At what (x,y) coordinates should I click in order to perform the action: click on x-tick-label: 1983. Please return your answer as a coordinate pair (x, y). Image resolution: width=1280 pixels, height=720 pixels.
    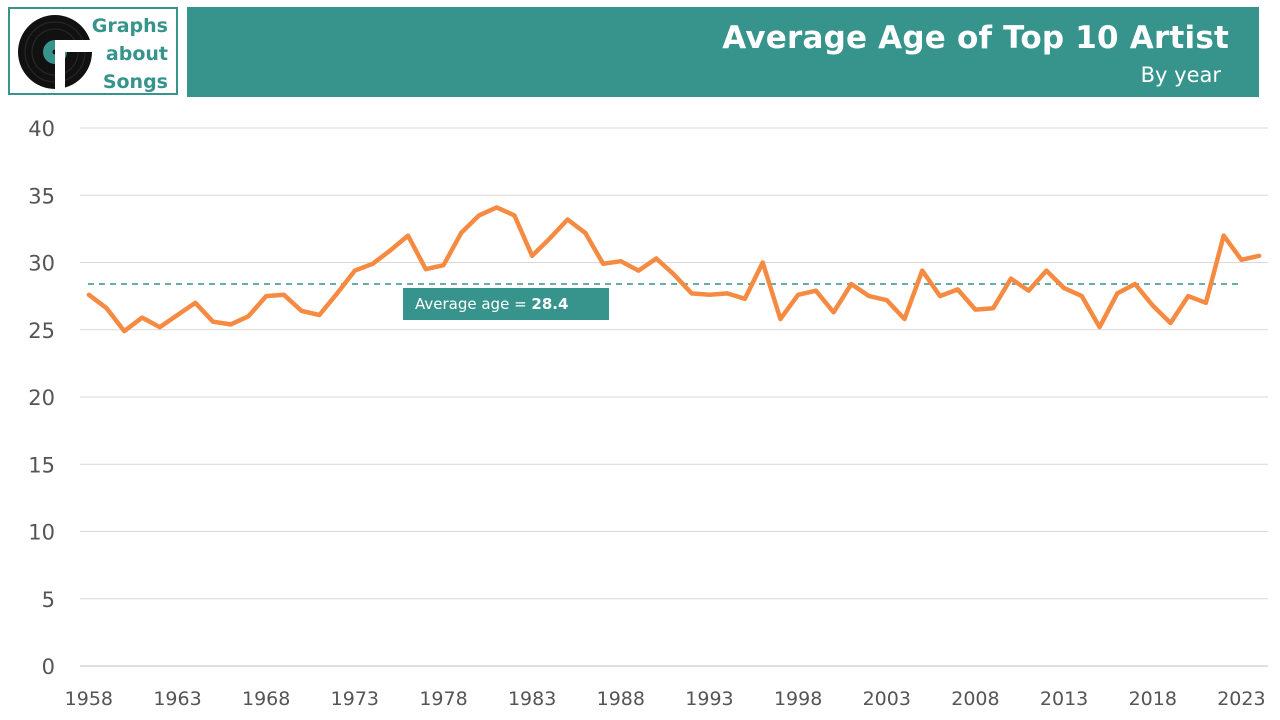
    Looking at the image, I should click on (532, 699).